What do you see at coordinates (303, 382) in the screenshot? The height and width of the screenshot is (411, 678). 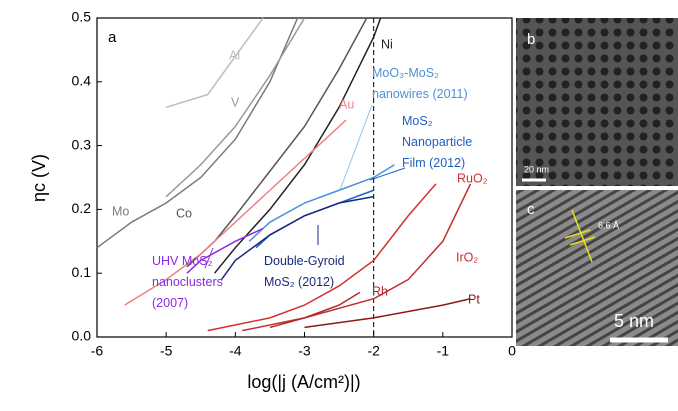 I see `x-axis-label: log(|j (A/cm²)|)` at bounding box center [303, 382].